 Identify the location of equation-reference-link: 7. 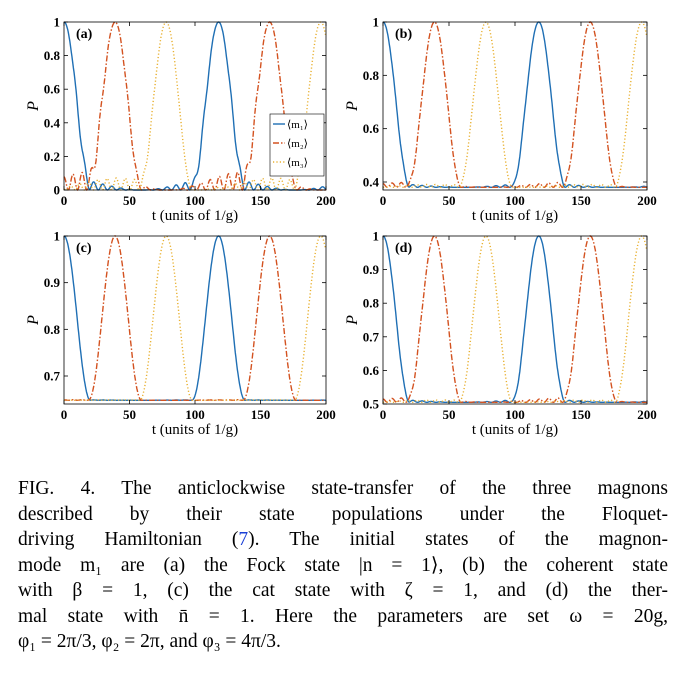
(243, 539).